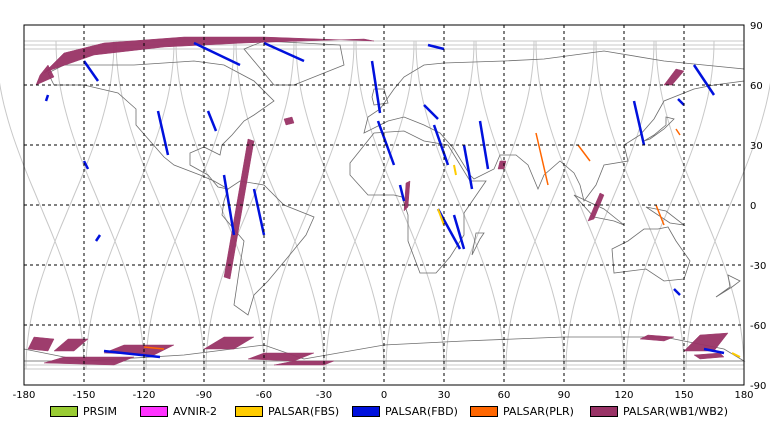  I want to click on legend-swatch-avnir2, so click(154, 411).